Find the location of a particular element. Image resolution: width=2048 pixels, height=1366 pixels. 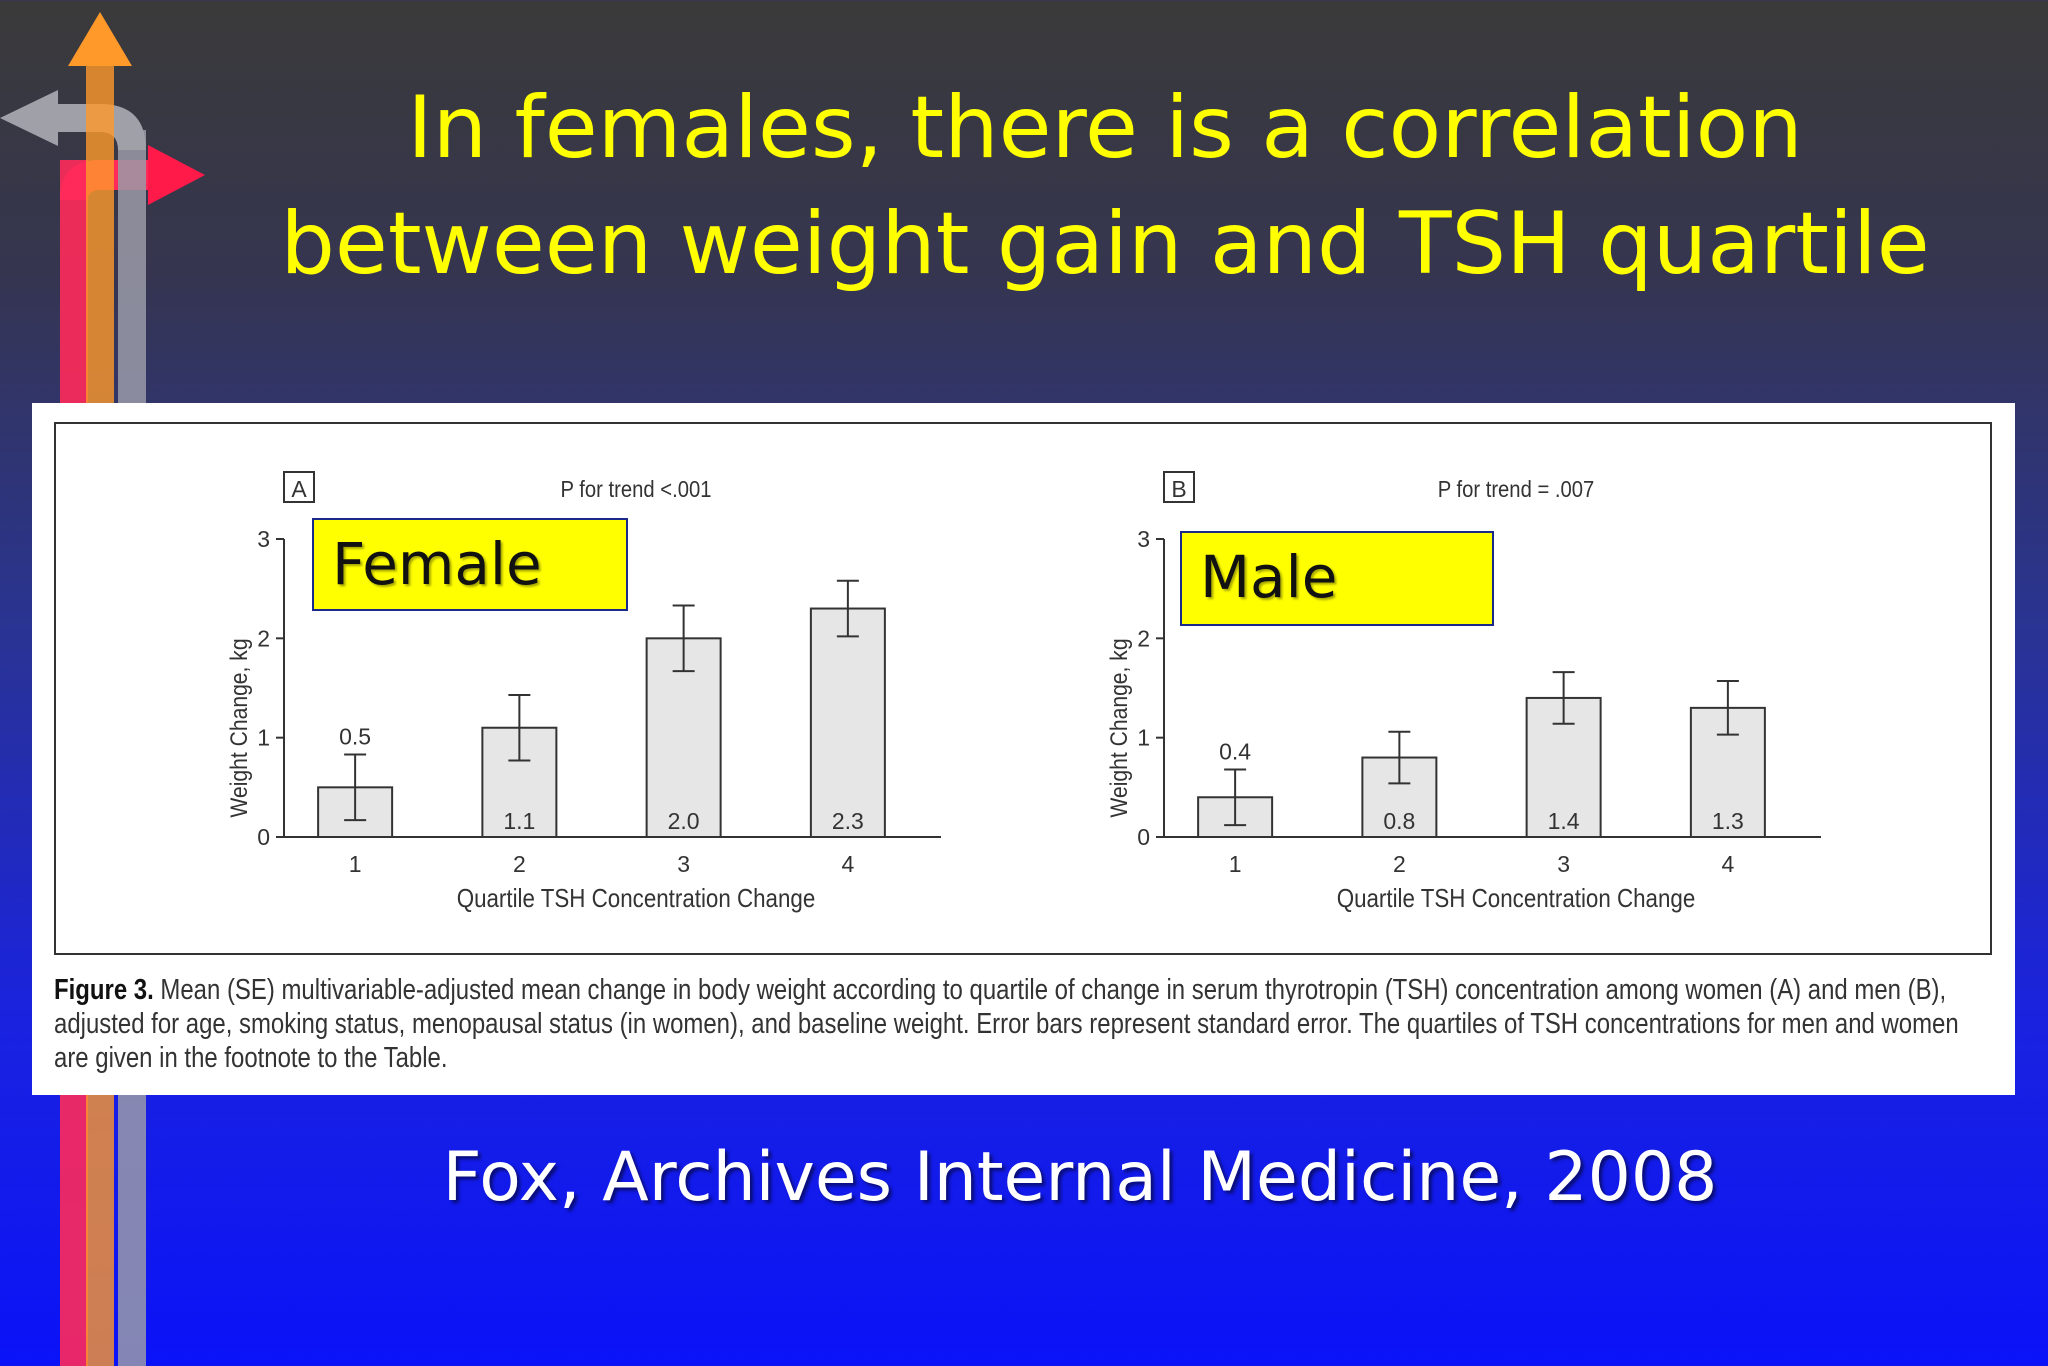

slide-title-line-1: In females, there is a correlation is located at coordinates (1105, 128).